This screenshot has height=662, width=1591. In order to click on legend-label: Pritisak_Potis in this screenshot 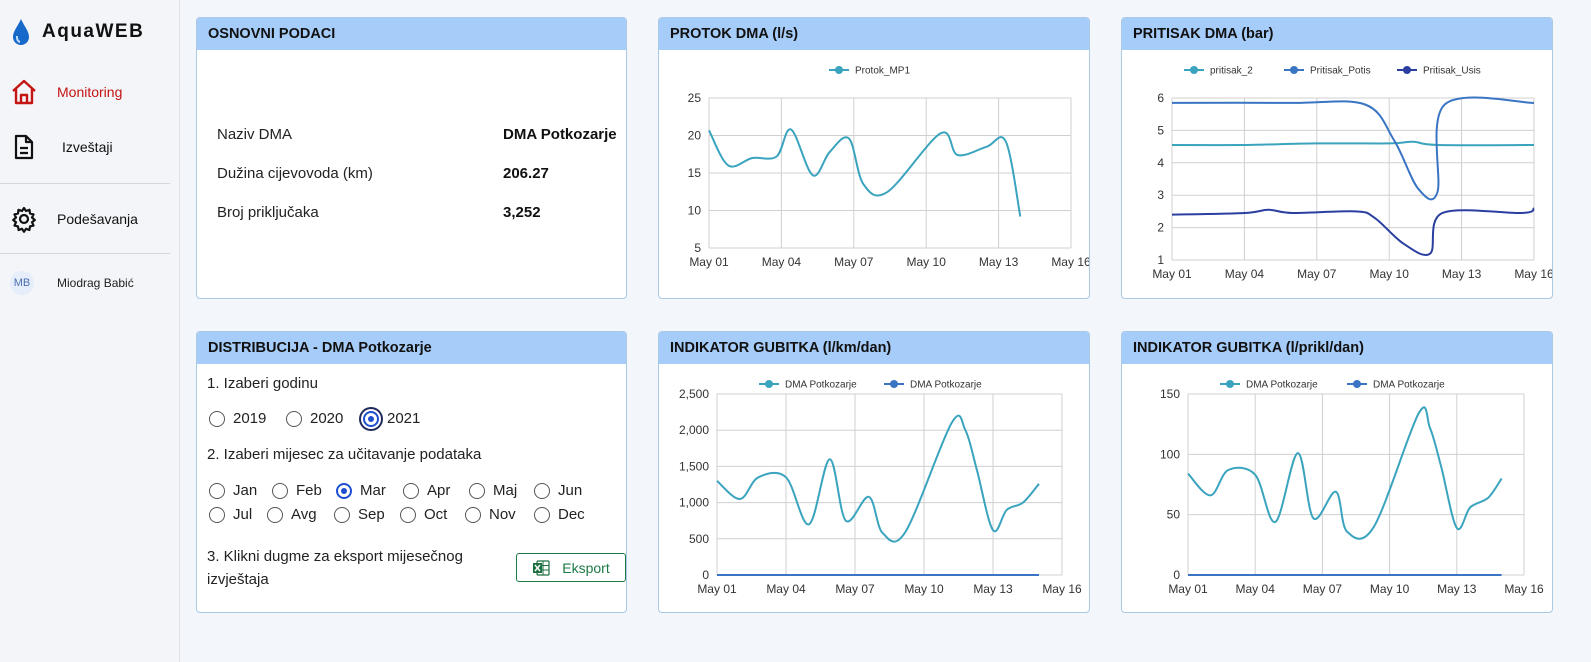, I will do `click(1340, 71)`.